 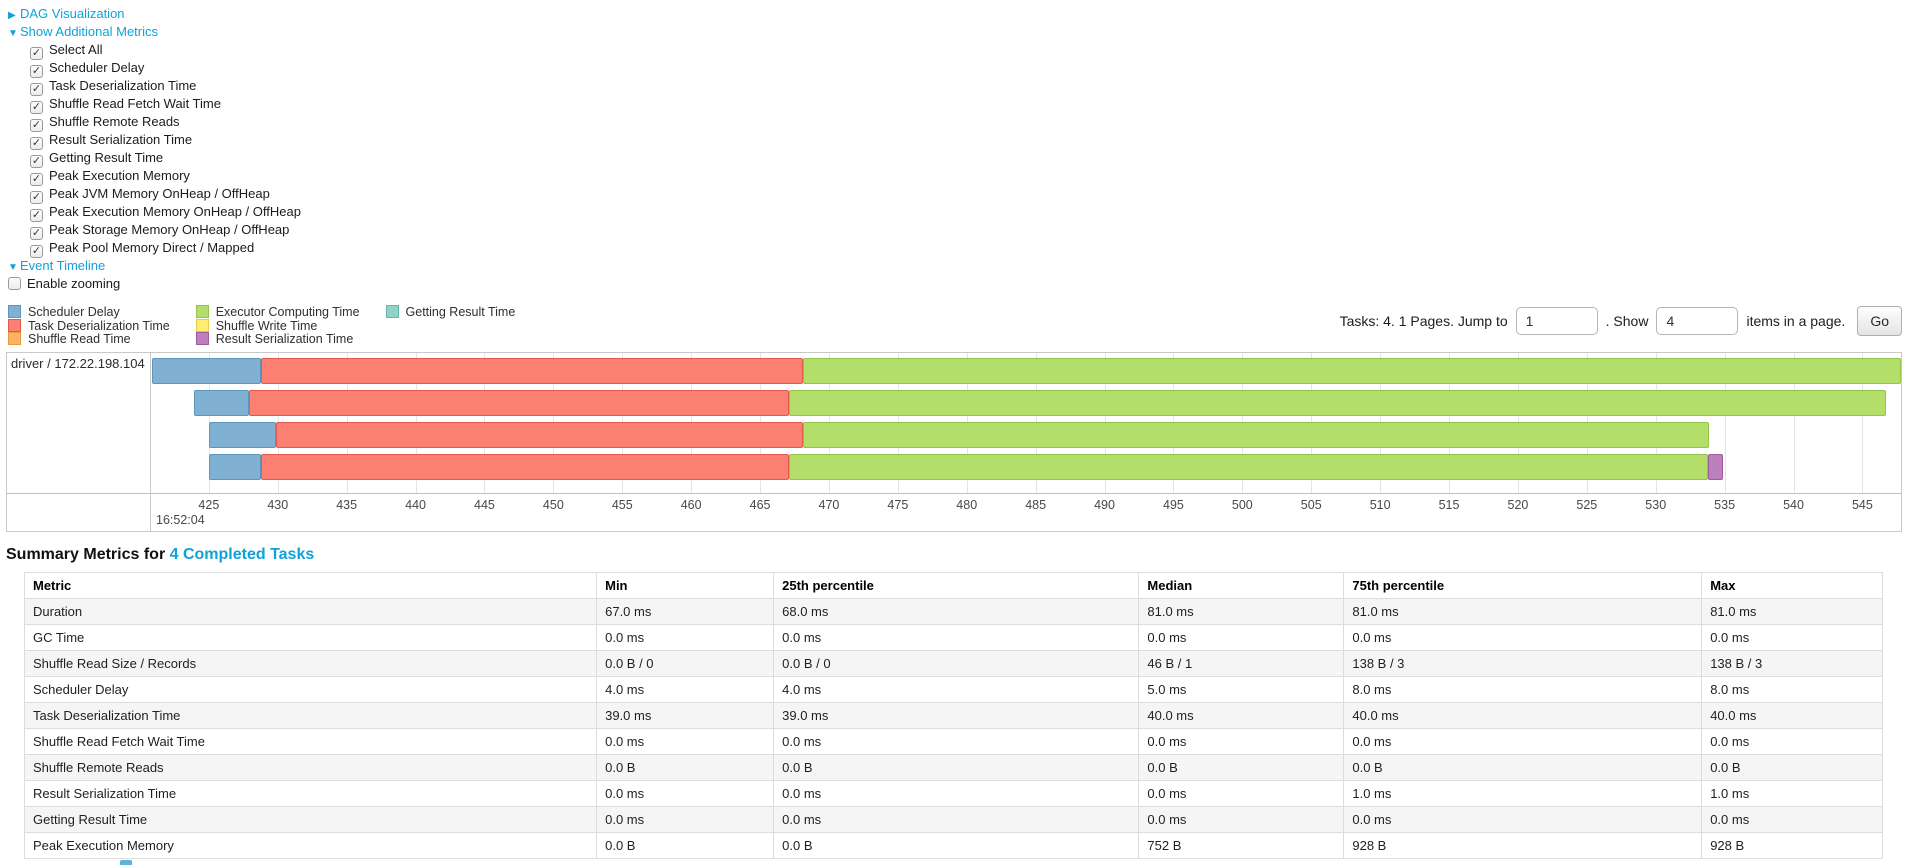 What do you see at coordinates (175, 211) in the screenshot?
I see `metric-checkbox-label: Peak Execution Memory OnHeap / OffHeap` at bounding box center [175, 211].